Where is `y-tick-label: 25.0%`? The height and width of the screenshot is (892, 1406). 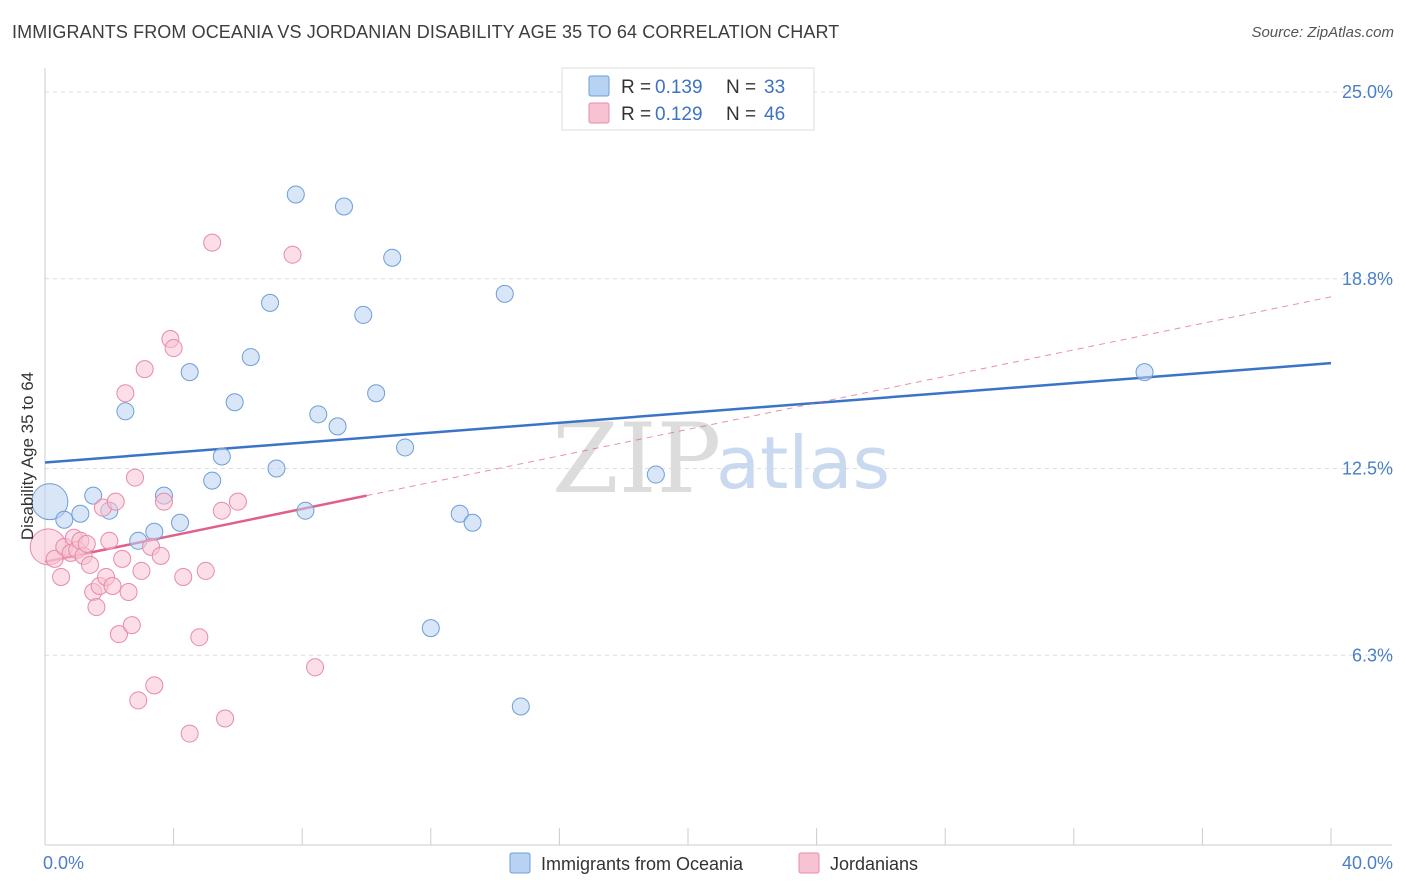
y-tick-label: 25.0% is located at coordinates (1367, 92).